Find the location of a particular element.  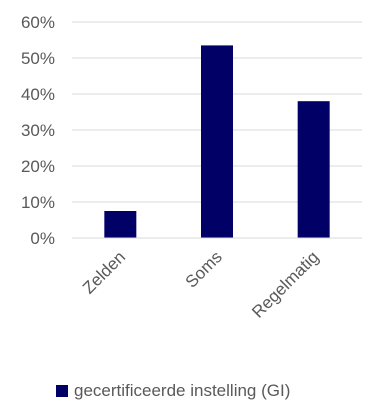

x-axis-labels: Zelden Soms Regelmatig is located at coordinates (201, 284).